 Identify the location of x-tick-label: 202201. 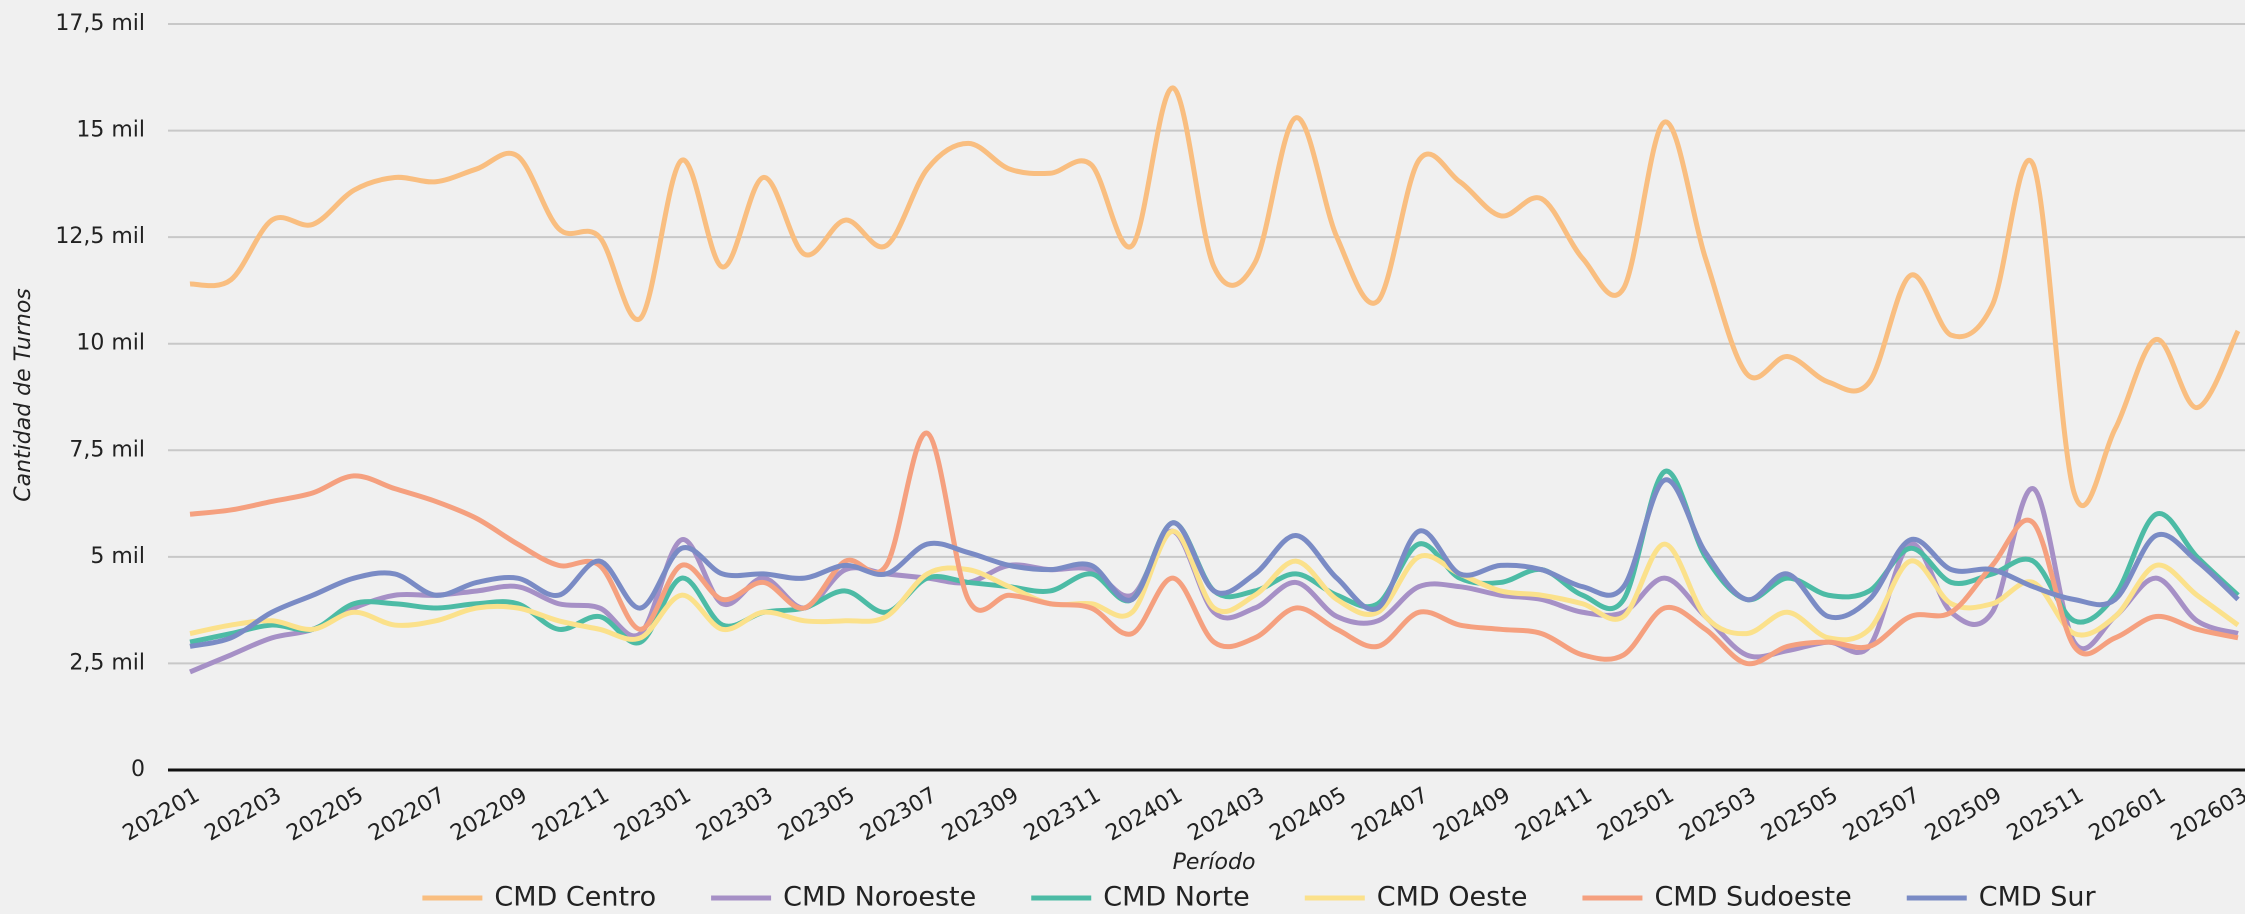
(161, 815).